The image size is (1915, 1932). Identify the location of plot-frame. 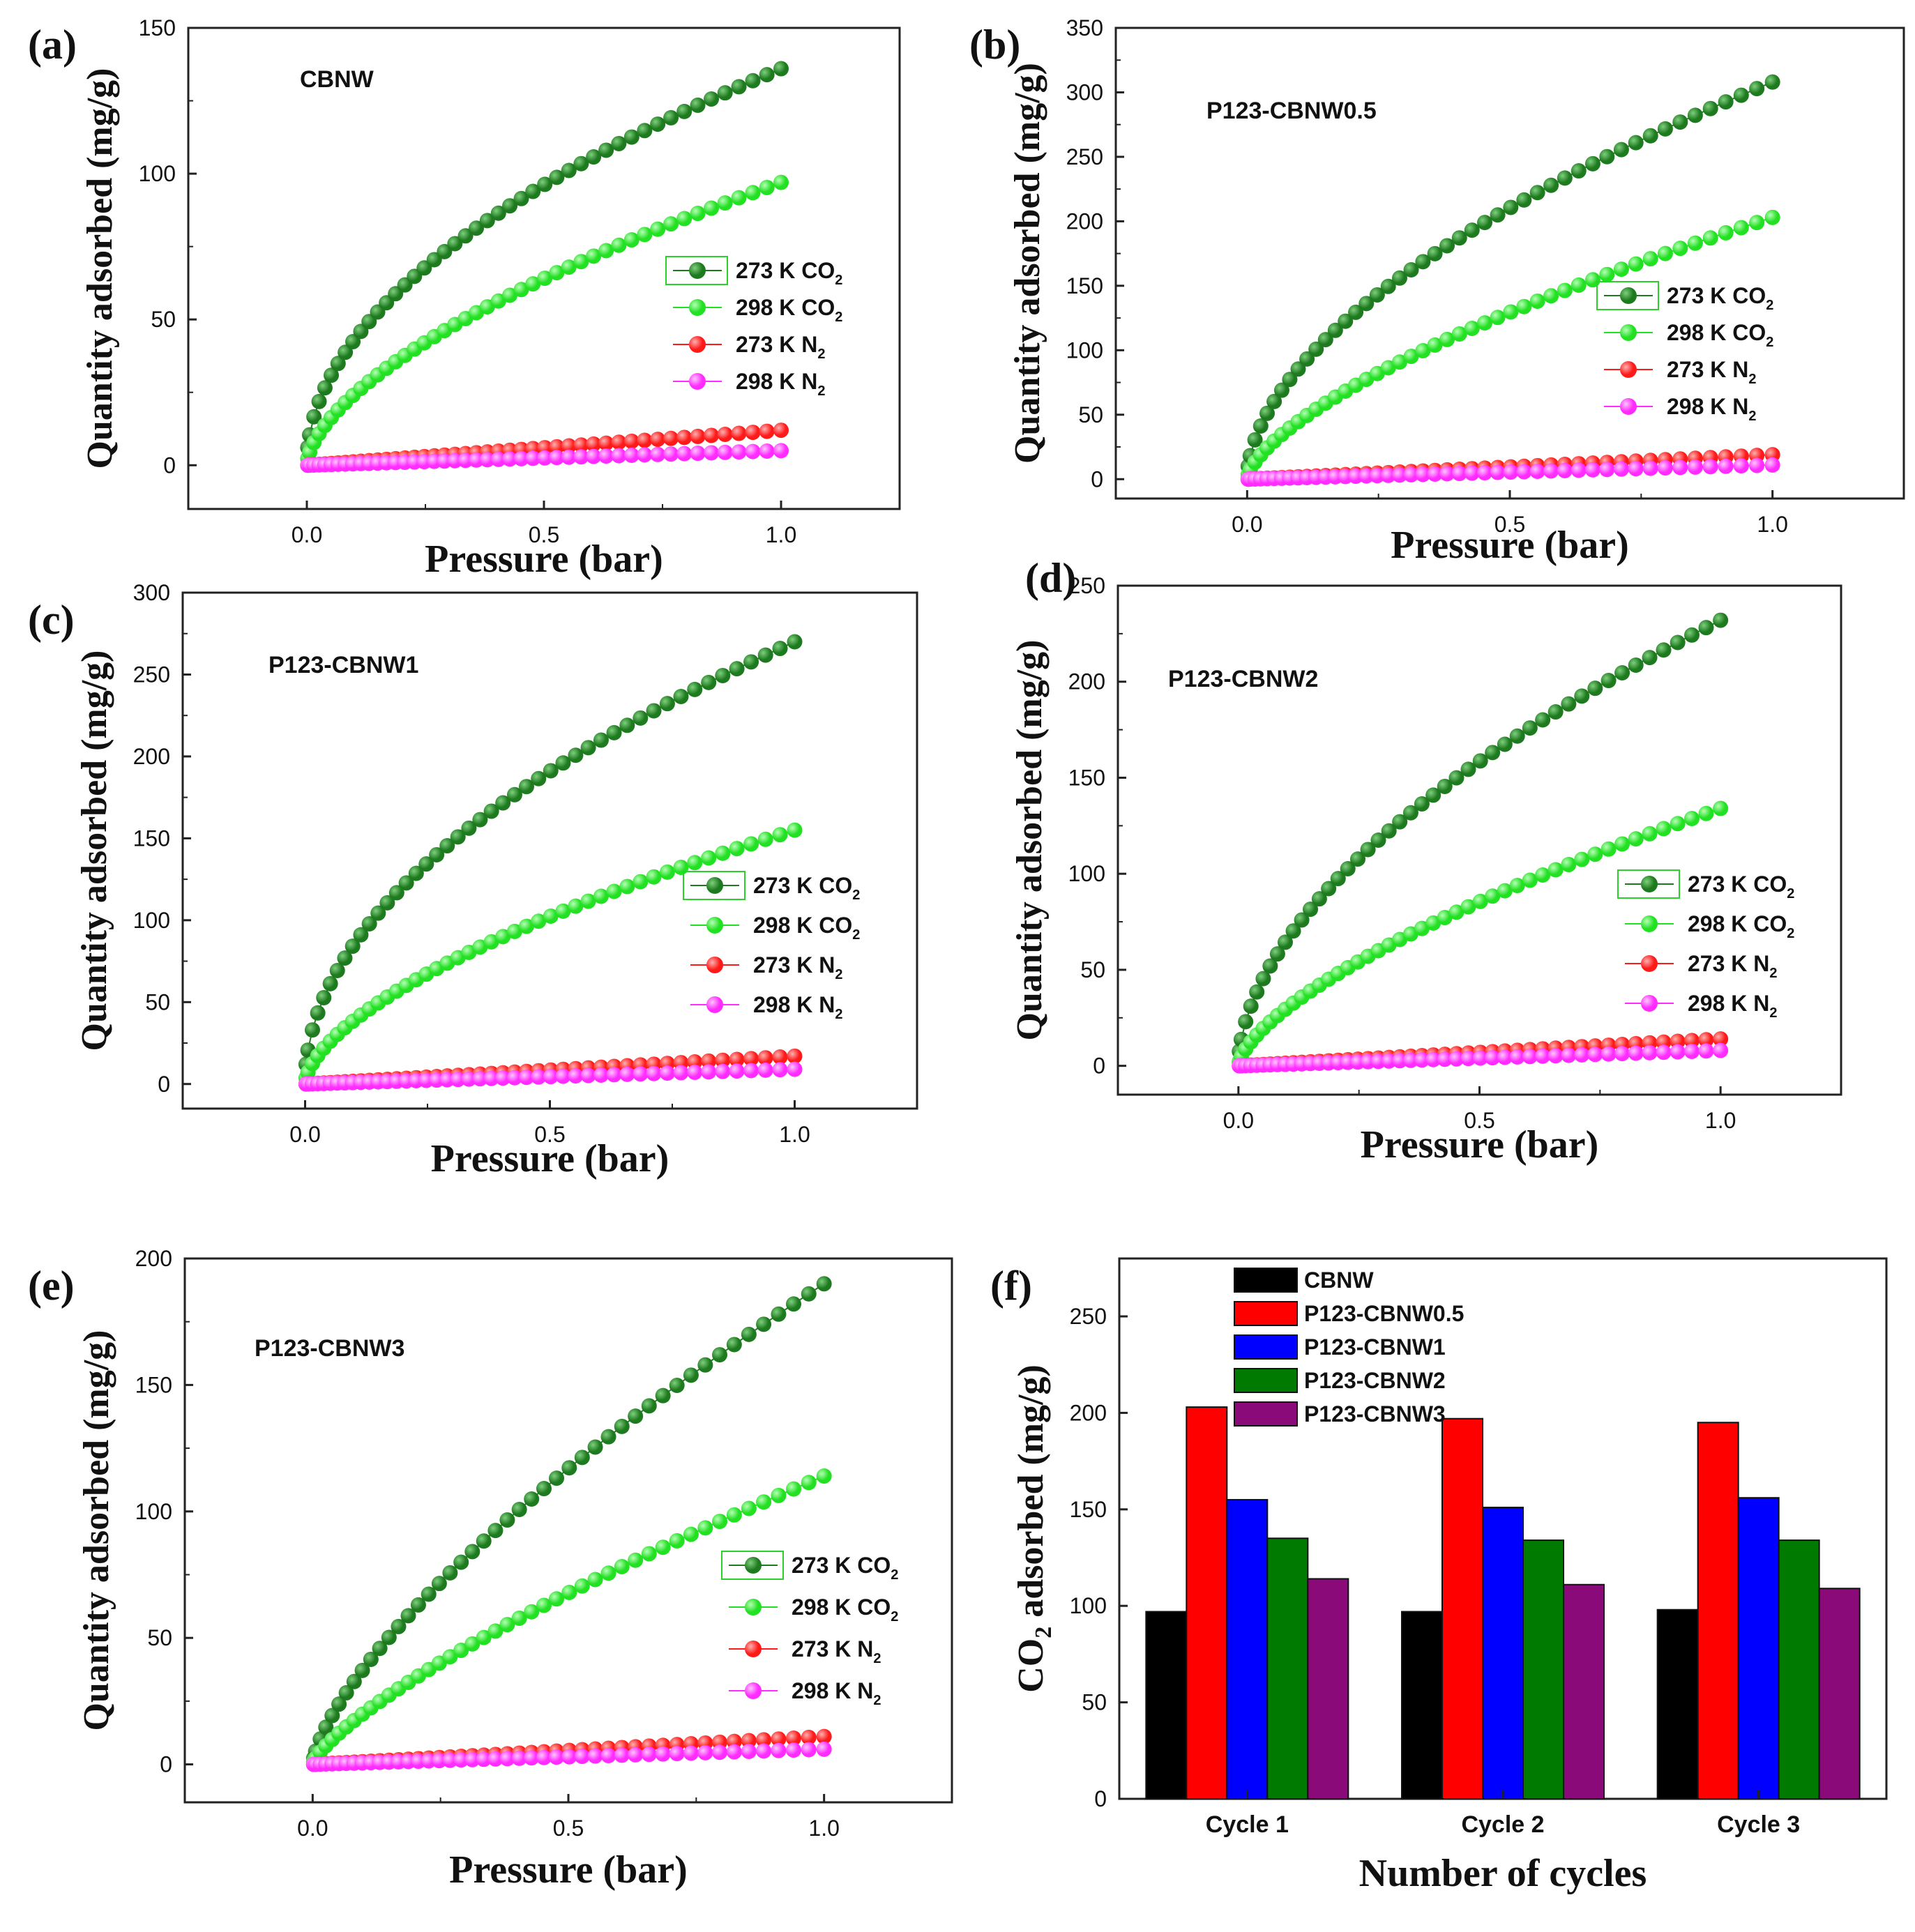
(1479, 840).